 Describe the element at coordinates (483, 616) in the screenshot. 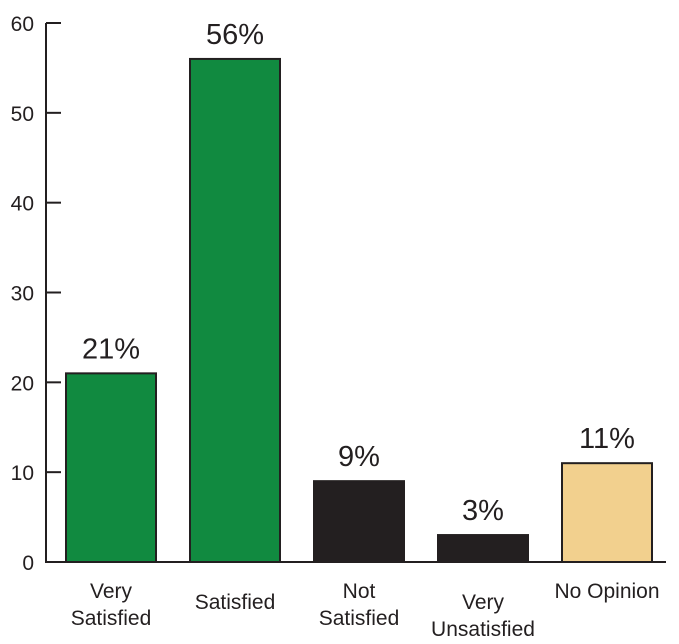

I see `category-label: Very Unsatisfied` at that location.